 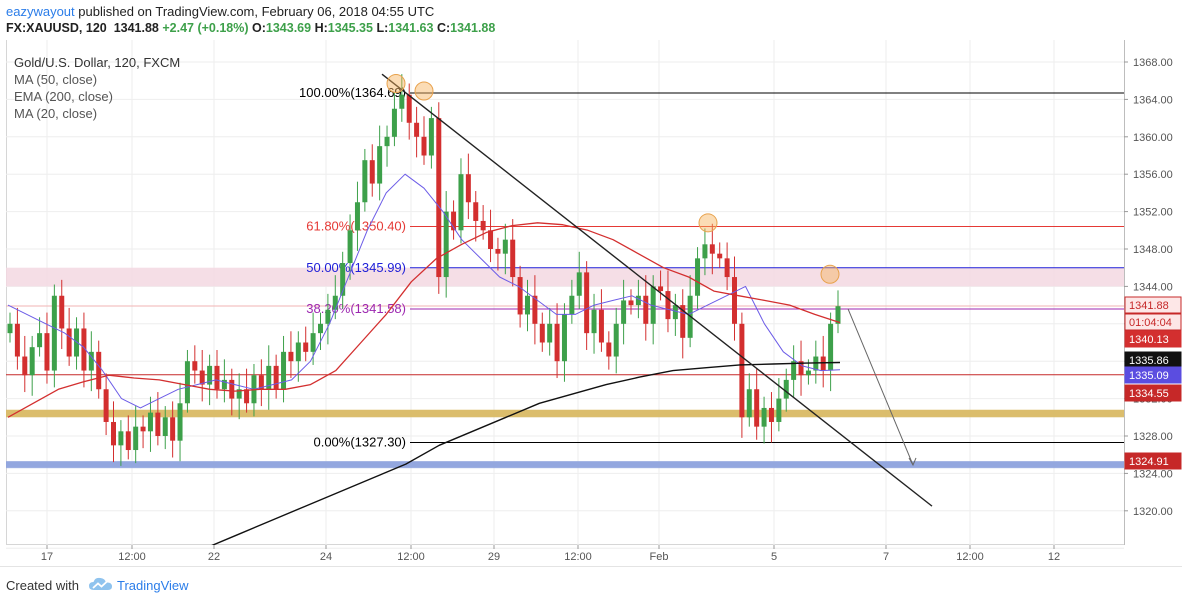 I want to click on tradingview-link: TradingView, so click(x=153, y=585).